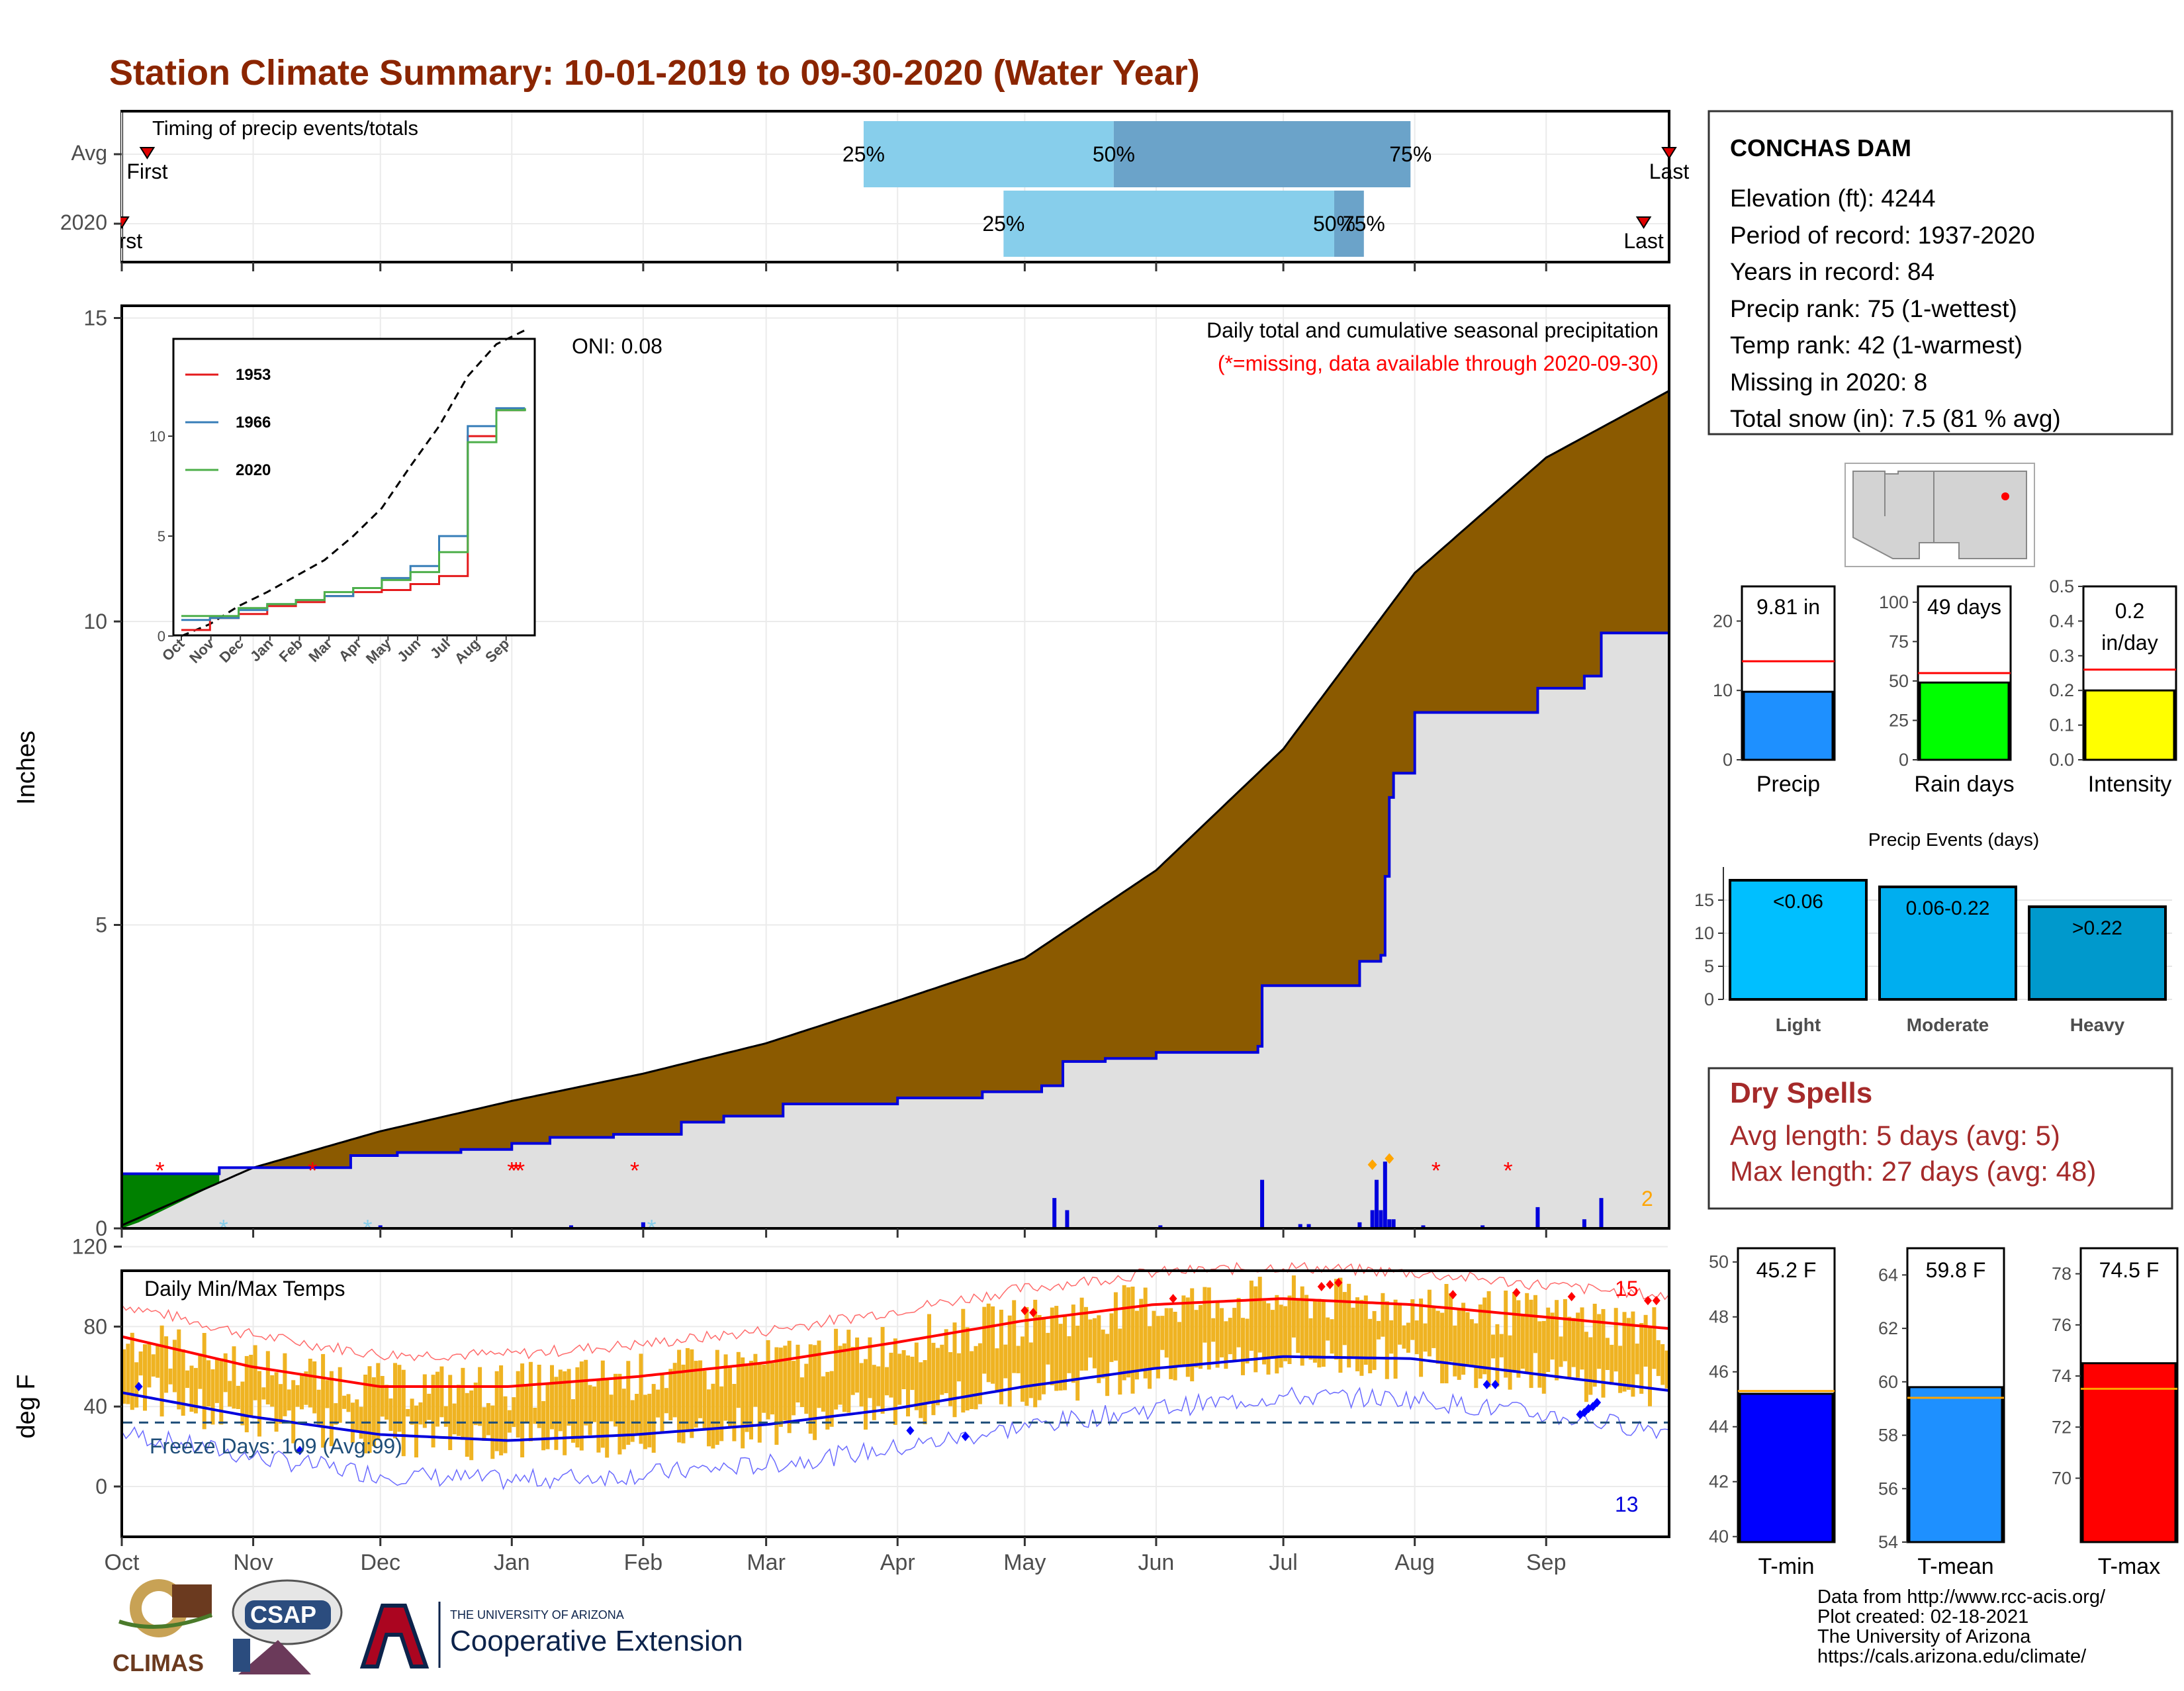 The width and height of the screenshot is (2184, 1691). Describe the element at coordinates (2061, 1274) in the screenshot. I see `temp-mini-ytick-label: 78` at that location.